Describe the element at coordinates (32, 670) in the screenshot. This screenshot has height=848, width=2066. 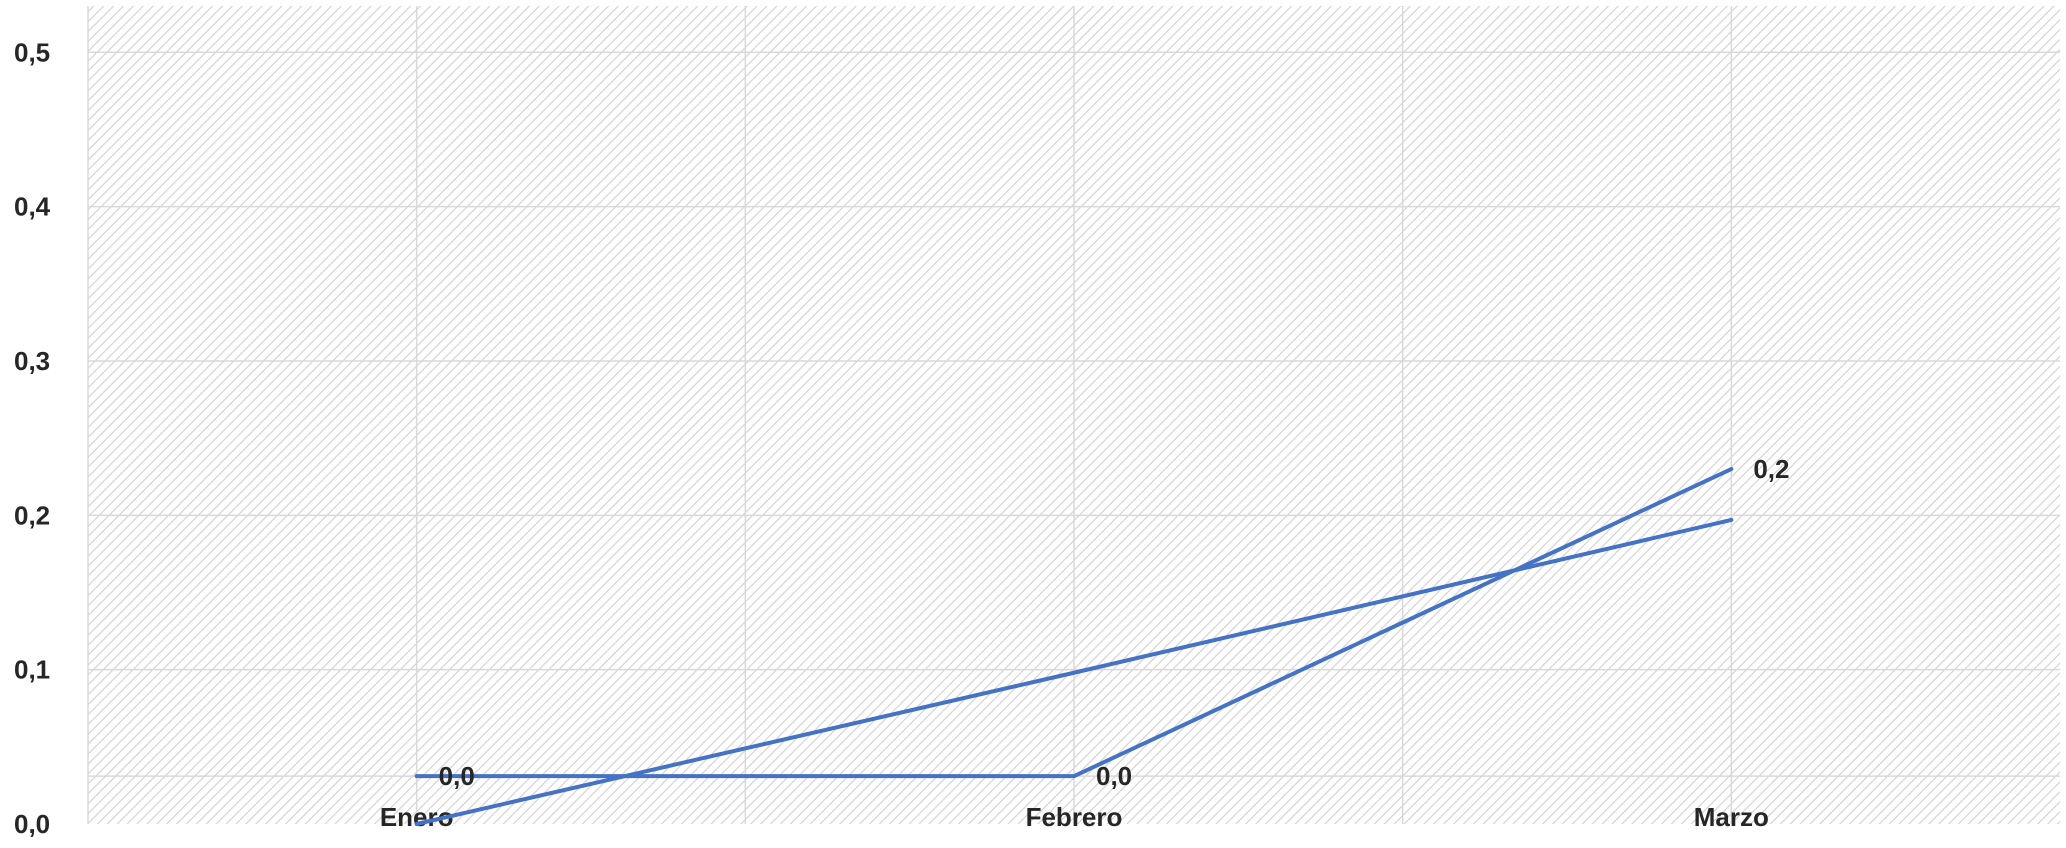
I see `y-tick-label: 0,1` at that location.